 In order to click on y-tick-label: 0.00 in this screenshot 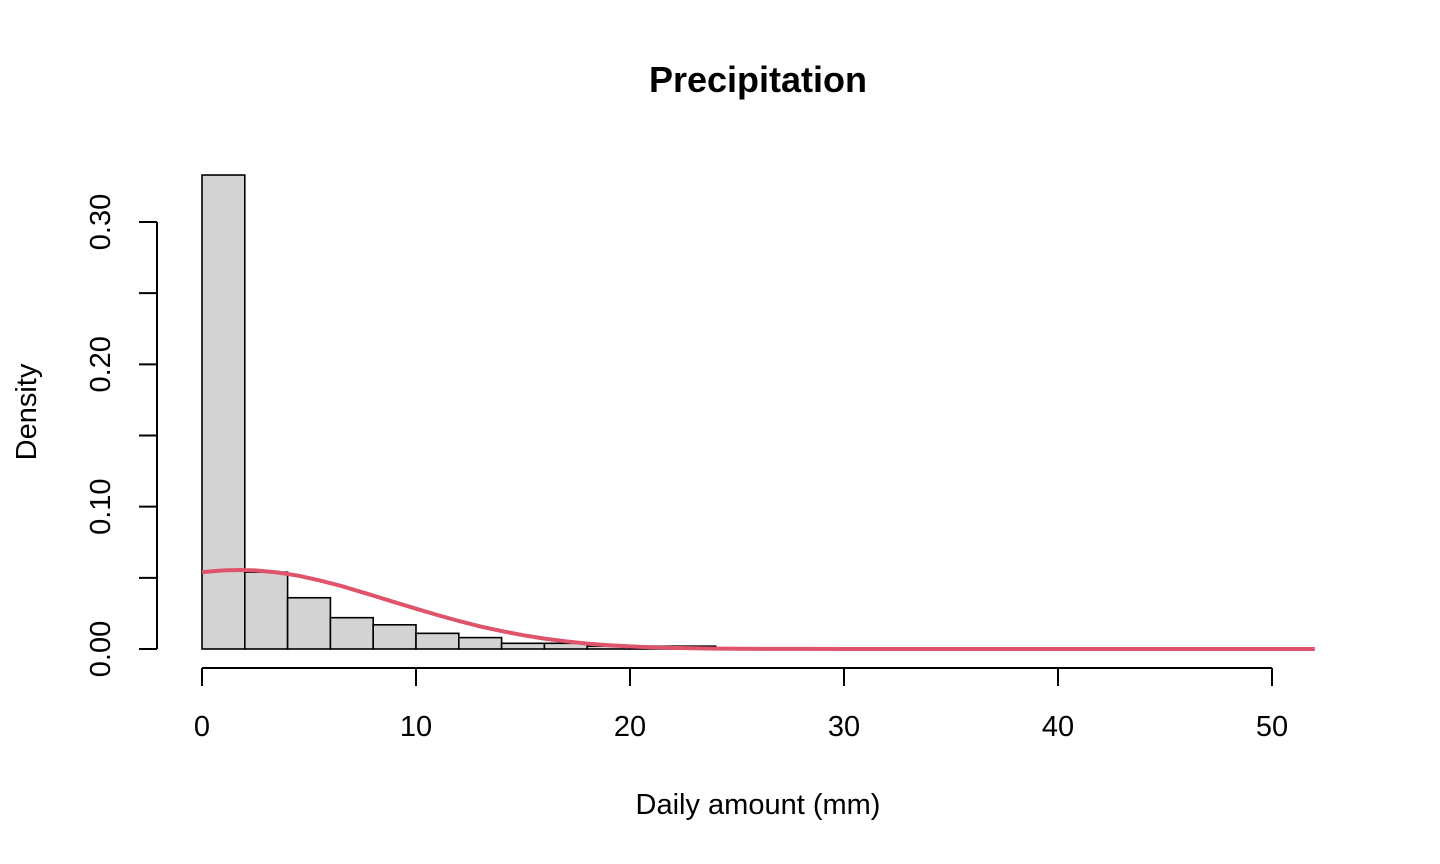, I will do `click(101, 649)`.